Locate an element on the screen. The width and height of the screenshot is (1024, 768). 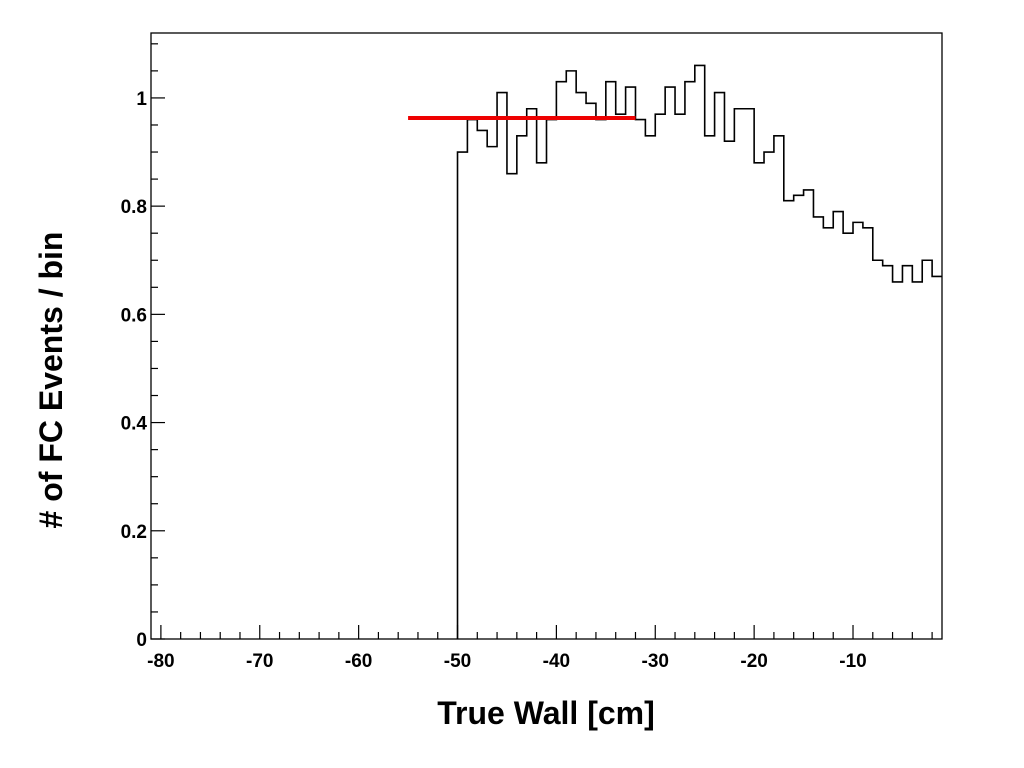
y-axis-title: # of FC Events / bin is located at coordinates (51, 380).